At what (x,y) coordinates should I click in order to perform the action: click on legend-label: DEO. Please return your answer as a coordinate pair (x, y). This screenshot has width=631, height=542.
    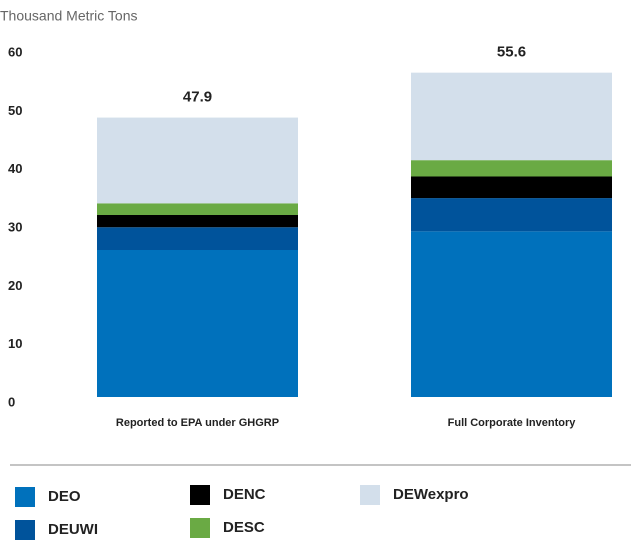
    Looking at the image, I should click on (64, 496).